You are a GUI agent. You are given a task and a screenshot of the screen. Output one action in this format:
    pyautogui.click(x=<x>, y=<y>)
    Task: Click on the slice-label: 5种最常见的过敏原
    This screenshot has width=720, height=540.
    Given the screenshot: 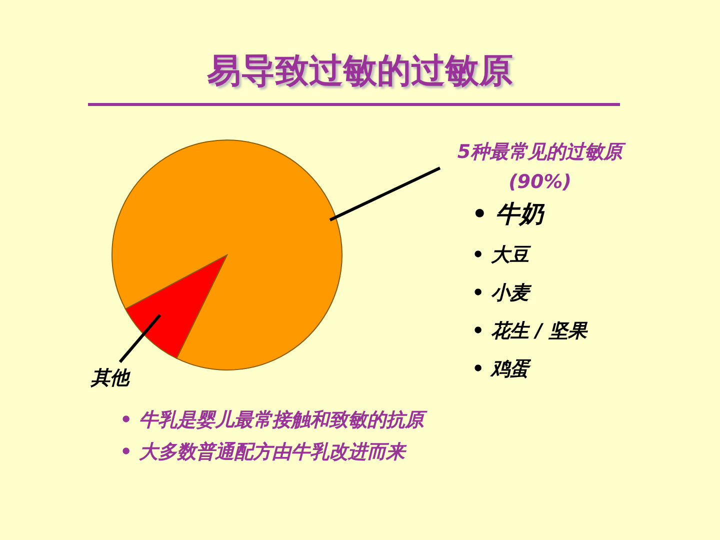 What is the action you would take?
    pyautogui.click(x=542, y=152)
    